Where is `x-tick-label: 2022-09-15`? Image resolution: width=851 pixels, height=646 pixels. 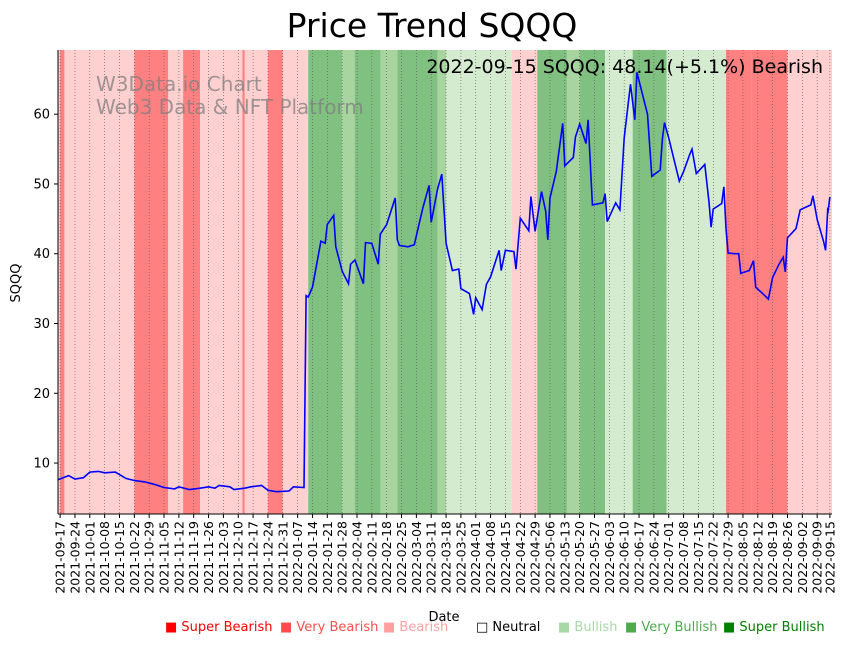 x-tick-label: 2022-09-15 is located at coordinates (829, 557).